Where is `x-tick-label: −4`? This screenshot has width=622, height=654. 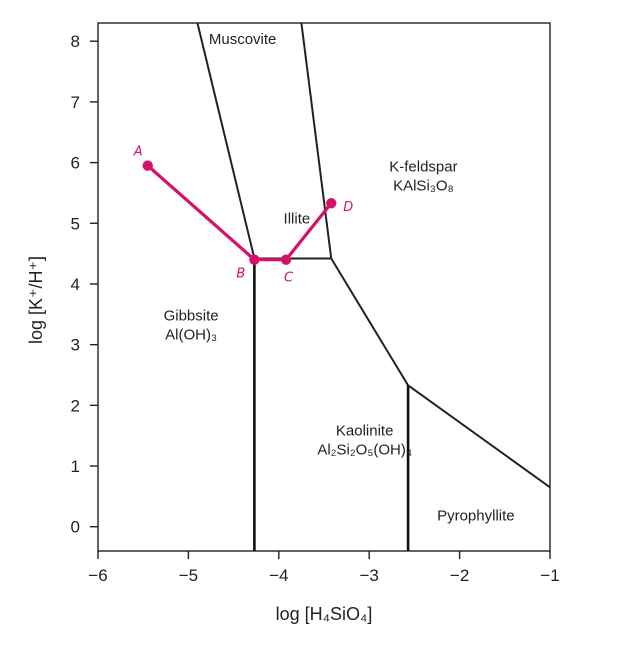 x-tick-label: −4 is located at coordinates (278, 575).